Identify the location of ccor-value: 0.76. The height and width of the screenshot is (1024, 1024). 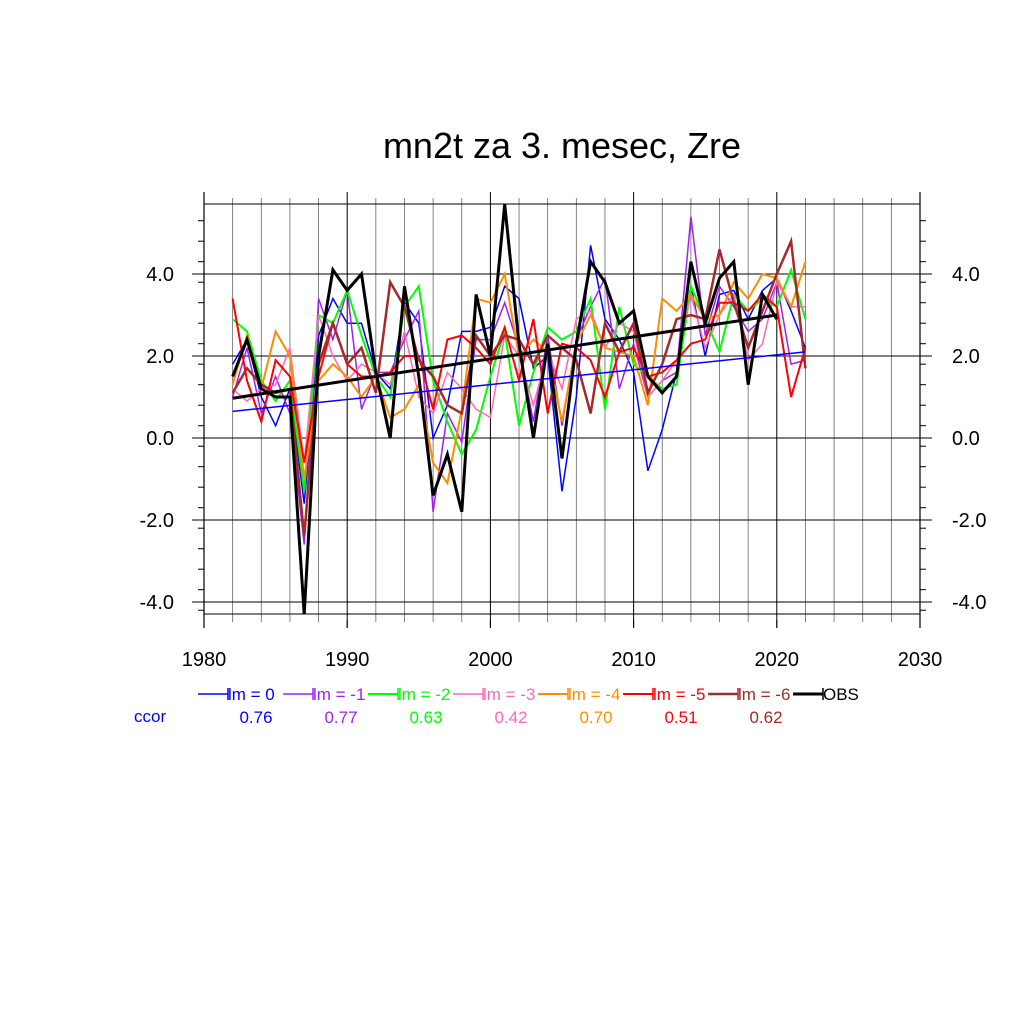
(255, 717).